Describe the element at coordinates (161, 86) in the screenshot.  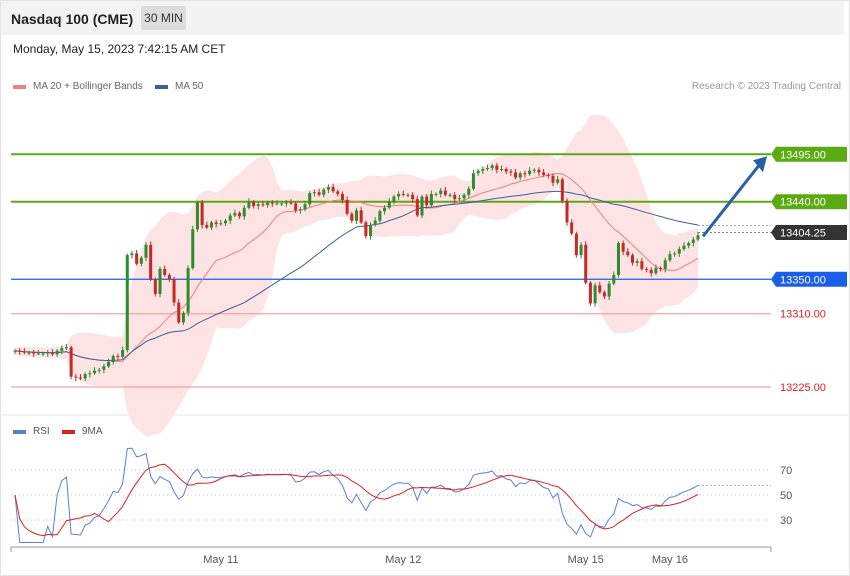
I see `ma50-swatch` at that location.